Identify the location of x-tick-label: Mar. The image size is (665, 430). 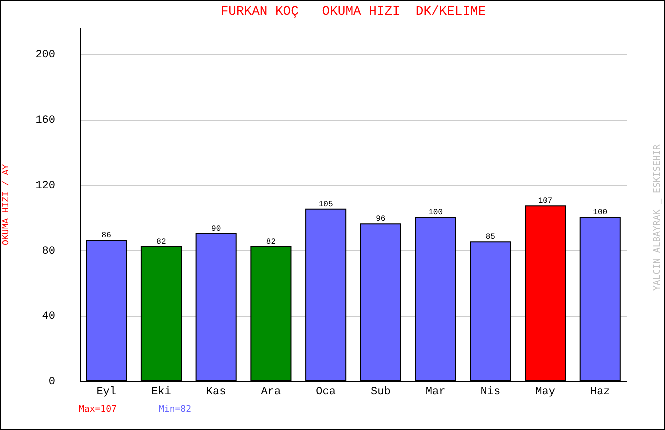
(436, 392).